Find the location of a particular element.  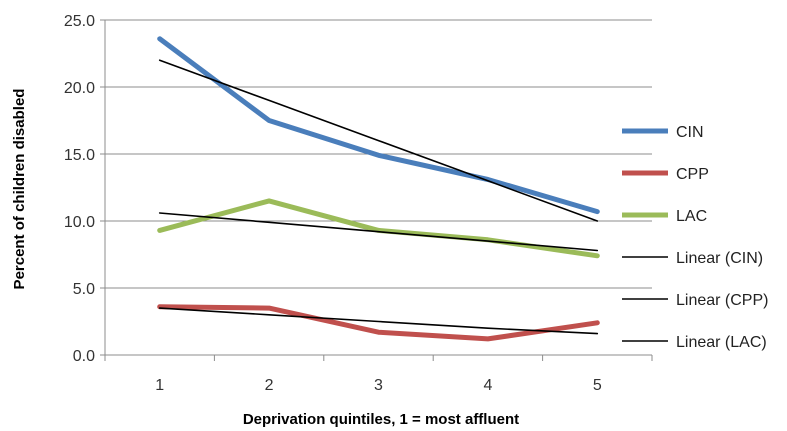

series-line-cpp is located at coordinates (378, 323).